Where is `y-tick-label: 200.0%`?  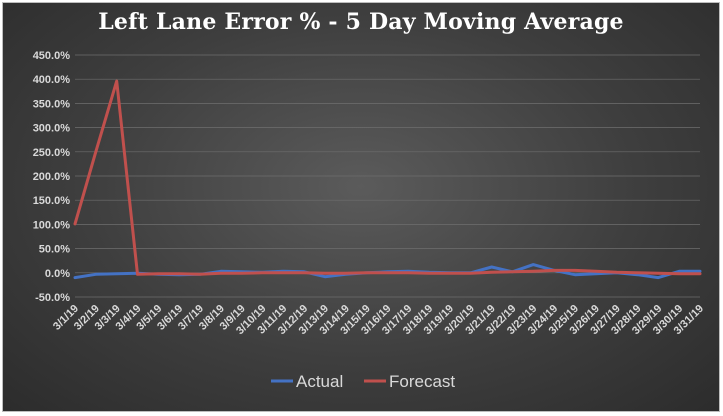
y-tick-label: 200.0% is located at coordinates (52, 177).